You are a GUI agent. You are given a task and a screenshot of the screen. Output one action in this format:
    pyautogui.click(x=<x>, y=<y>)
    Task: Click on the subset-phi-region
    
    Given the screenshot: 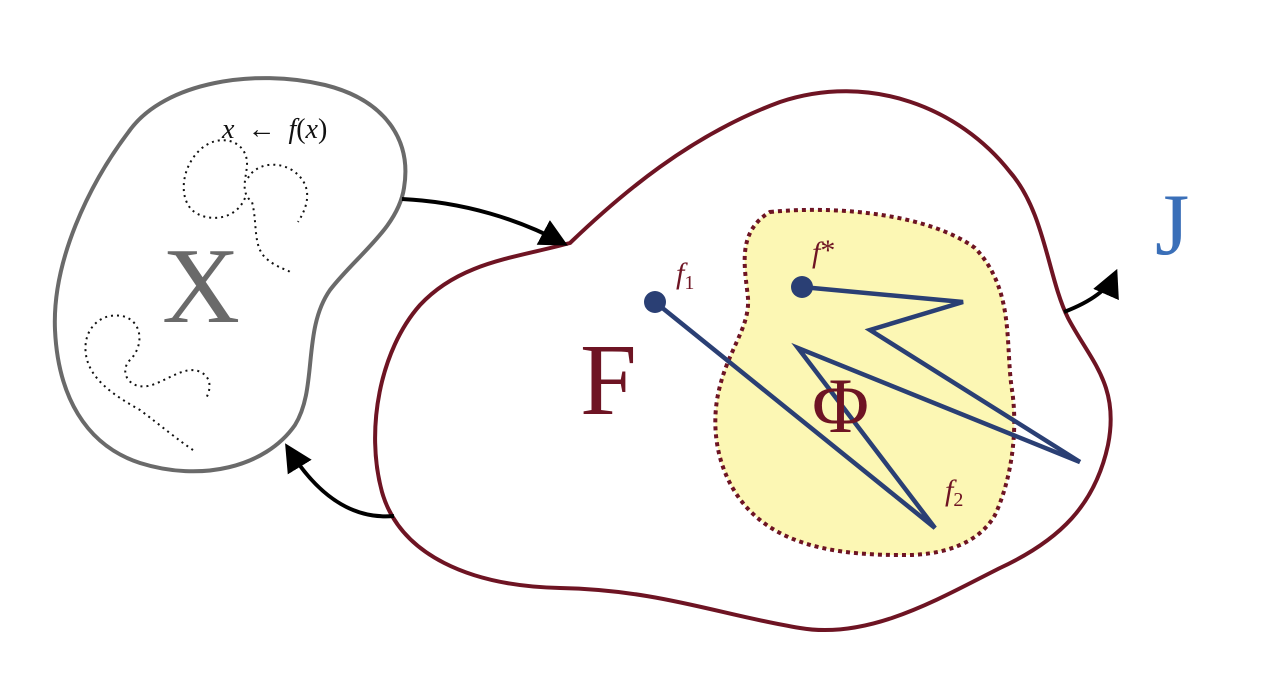 What is the action you would take?
    pyautogui.click(x=865, y=382)
    